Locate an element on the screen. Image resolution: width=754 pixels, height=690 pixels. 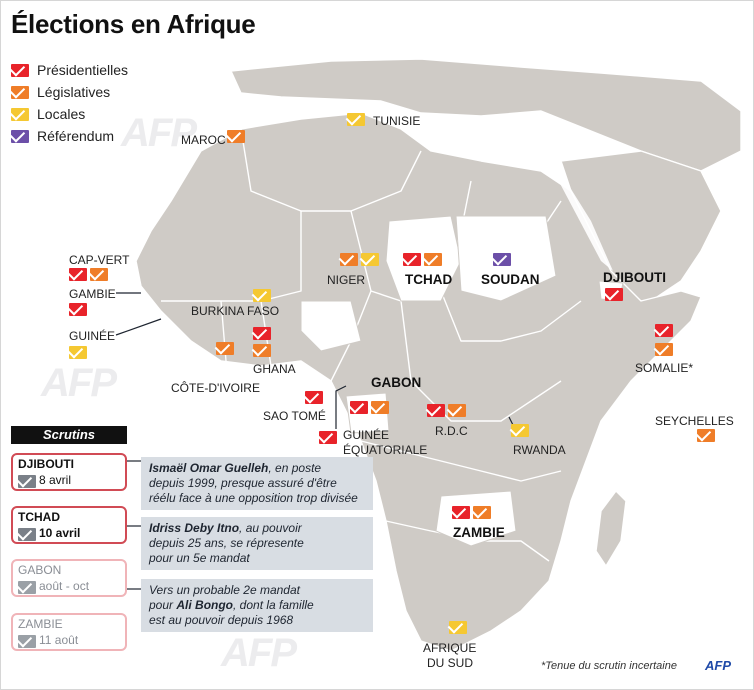
seychelles-envelopes is located at coordinates (706, 435).